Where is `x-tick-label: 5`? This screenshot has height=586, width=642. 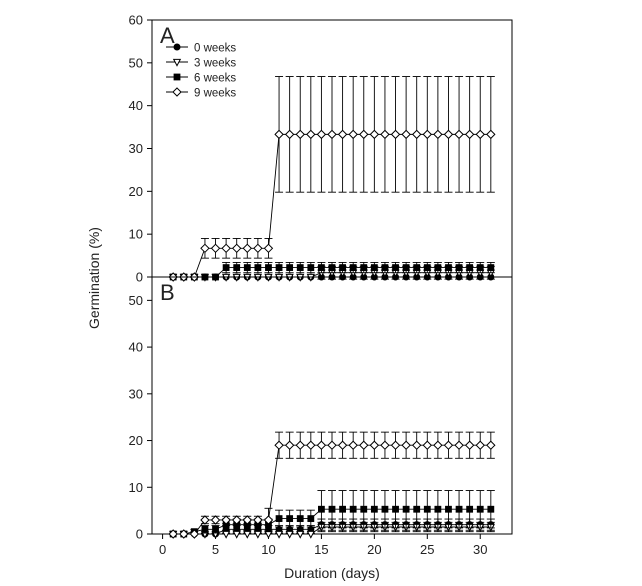
x-tick-label: 5 is located at coordinates (215, 549).